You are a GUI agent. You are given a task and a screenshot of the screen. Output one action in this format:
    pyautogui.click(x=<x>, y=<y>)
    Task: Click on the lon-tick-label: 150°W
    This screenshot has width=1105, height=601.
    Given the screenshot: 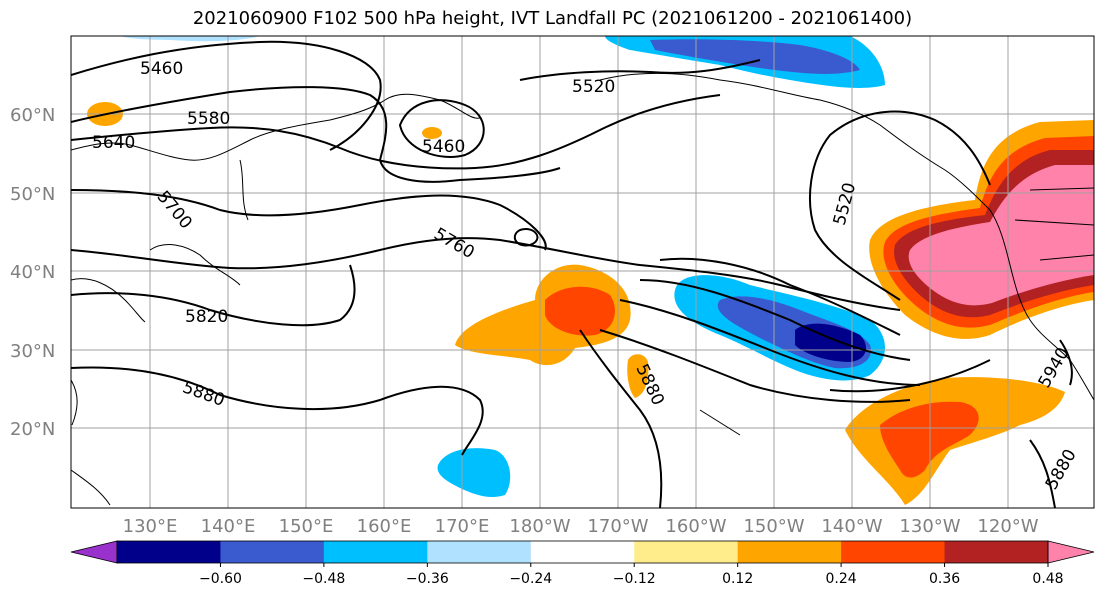 What is the action you would take?
    pyautogui.click(x=773, y=526)
    